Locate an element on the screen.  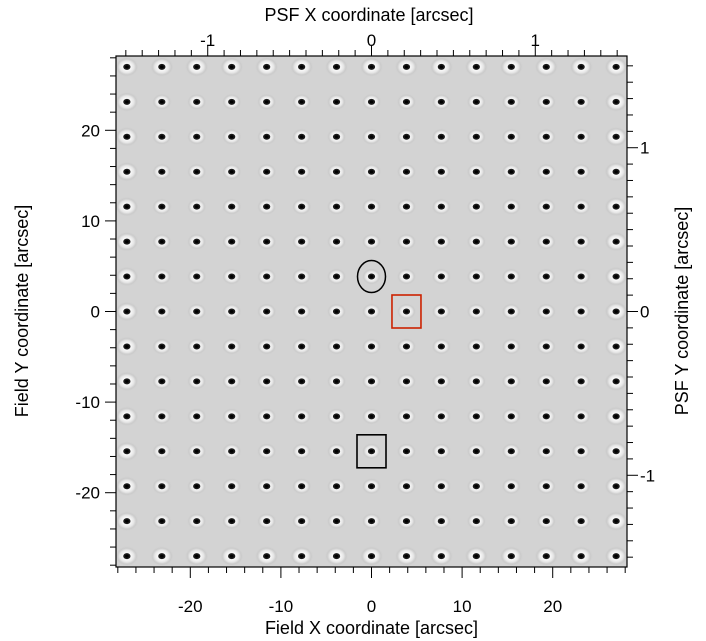
x-tick-label: -20 is located at coordinates (190, 606).